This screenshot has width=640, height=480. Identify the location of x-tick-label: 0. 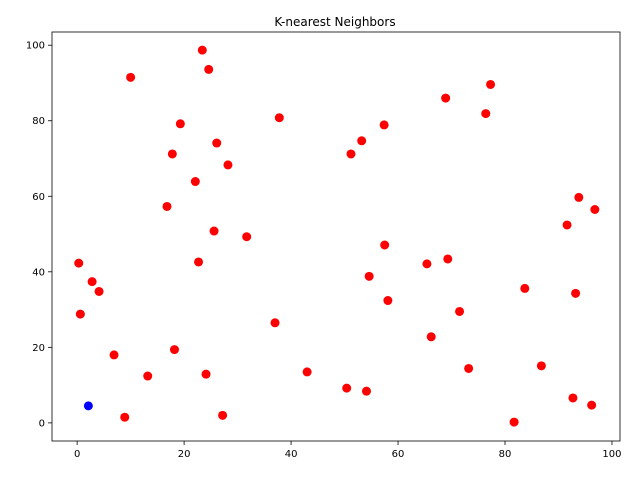
(77, 454).